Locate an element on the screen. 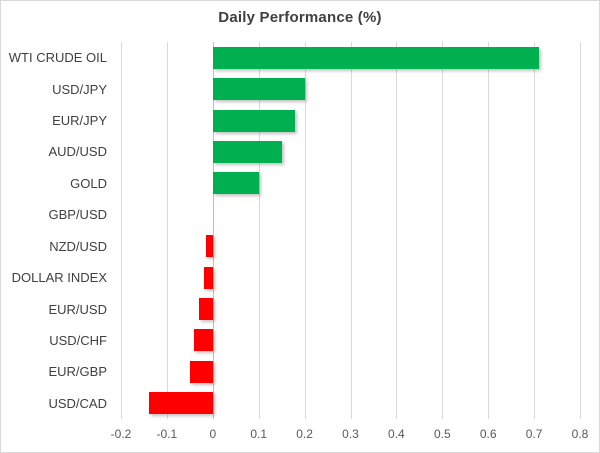  x-tick-label: 0.8 is located at coordinates (580, 434).